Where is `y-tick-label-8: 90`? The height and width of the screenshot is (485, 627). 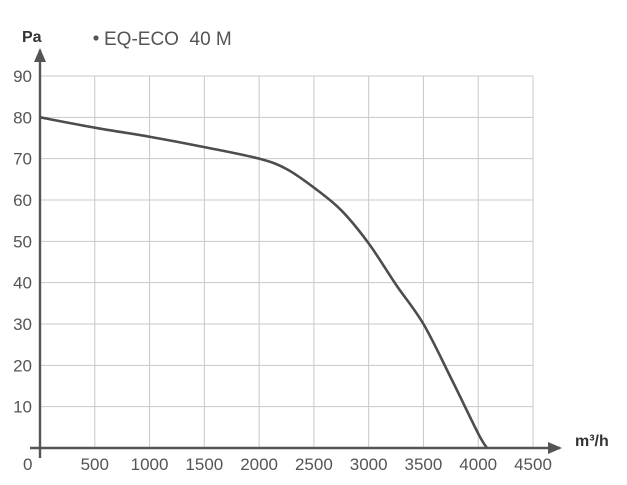 y-tick-label-8: 90 is located at coordinates (22, 76).